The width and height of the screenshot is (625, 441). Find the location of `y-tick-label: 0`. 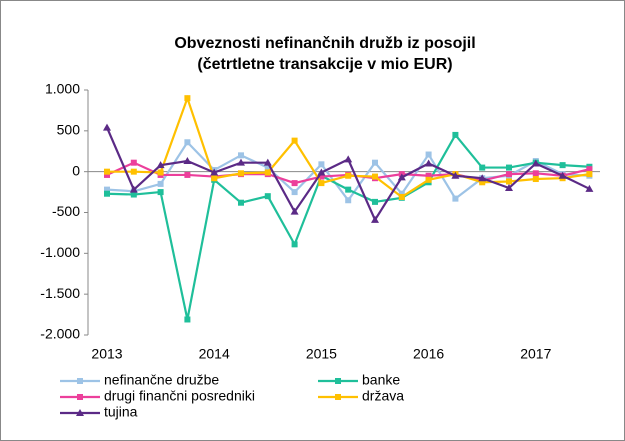

y-tick-label: 0 is located at coordinates (76, 170).